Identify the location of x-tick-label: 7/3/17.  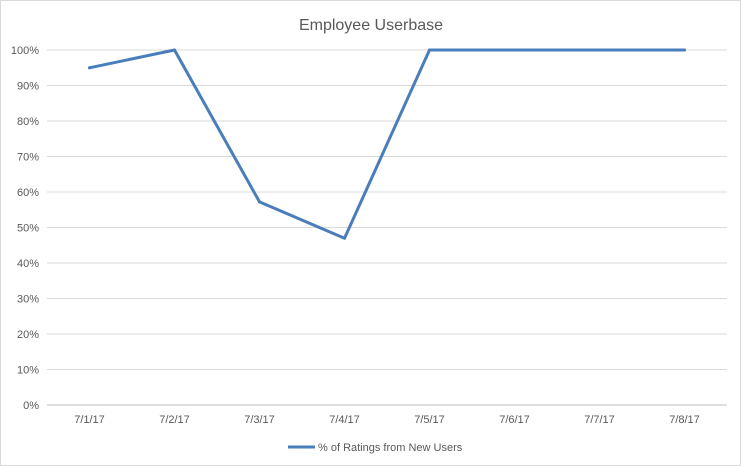
(259, 420).